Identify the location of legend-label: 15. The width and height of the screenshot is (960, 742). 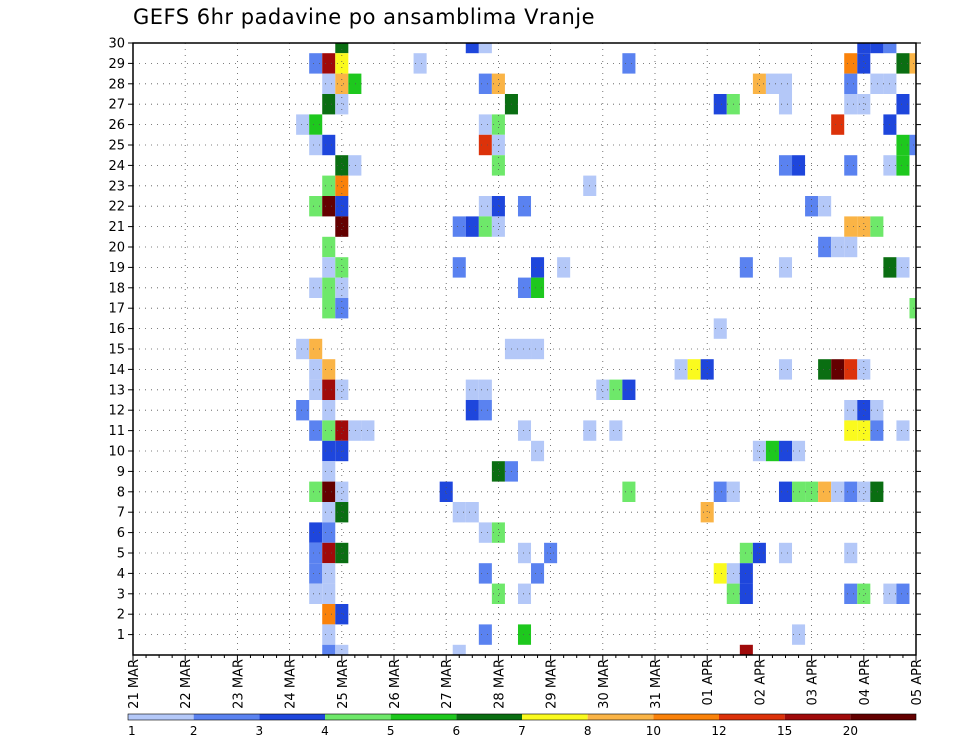
(784, 731).